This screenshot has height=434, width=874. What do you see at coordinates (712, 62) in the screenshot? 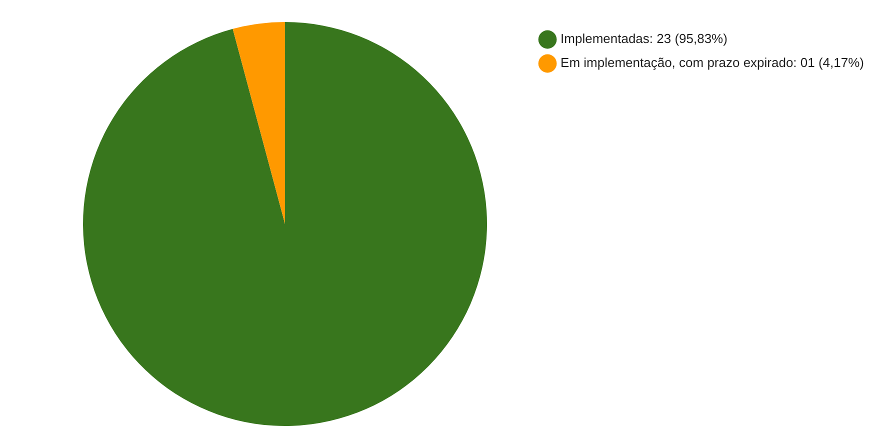
I see `legend-label: Em implementação, com prazo expirado: 01 (4,17%)` at bounding box center [712, 62].